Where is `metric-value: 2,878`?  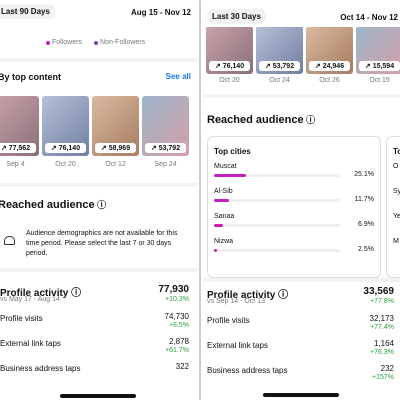
metric-value: 2,878 is located at coordinates (178, 341).